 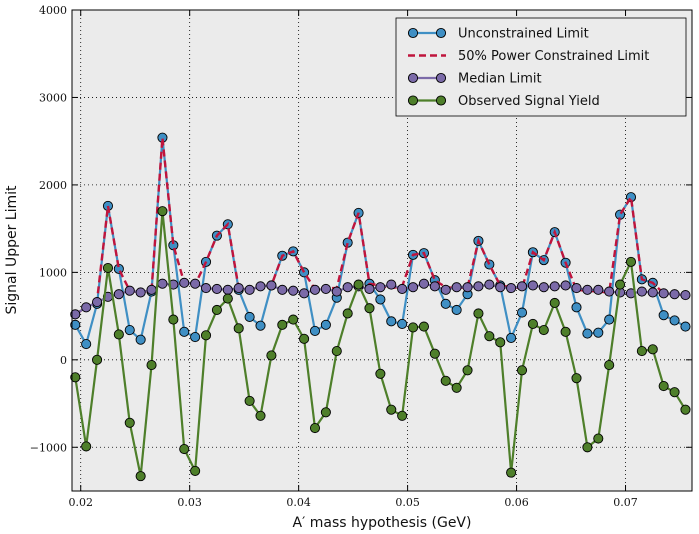 I want to click on y-tick-label: 0, so click(x=63, y=360).